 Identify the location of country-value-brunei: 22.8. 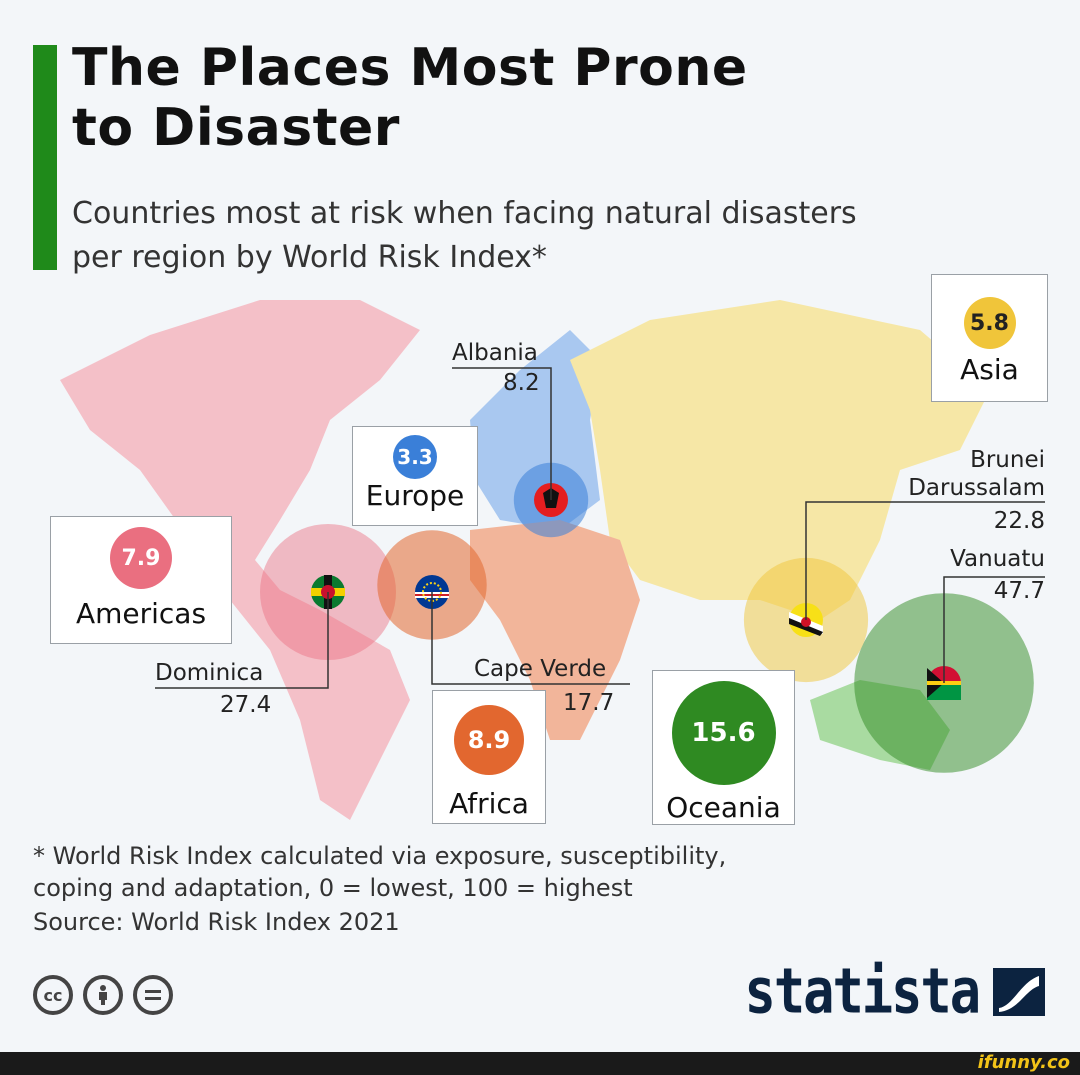
(1019, 521).